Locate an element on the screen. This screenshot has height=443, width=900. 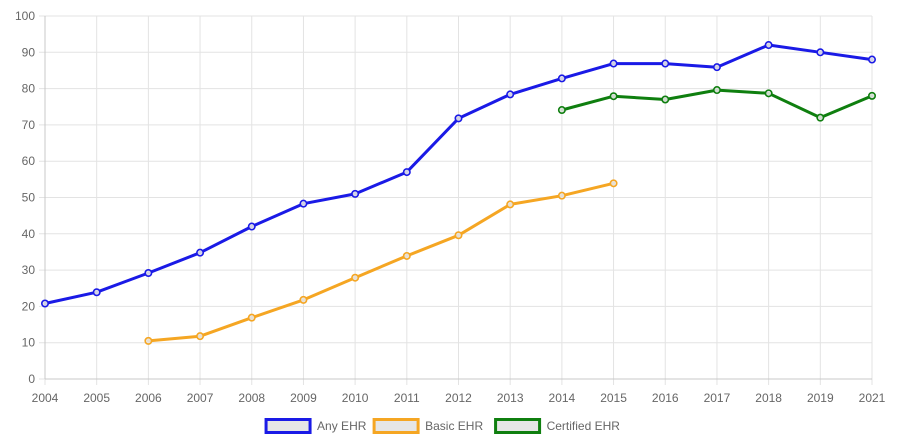
x-tick-label: 2016 is located at coordinates (665, 398).